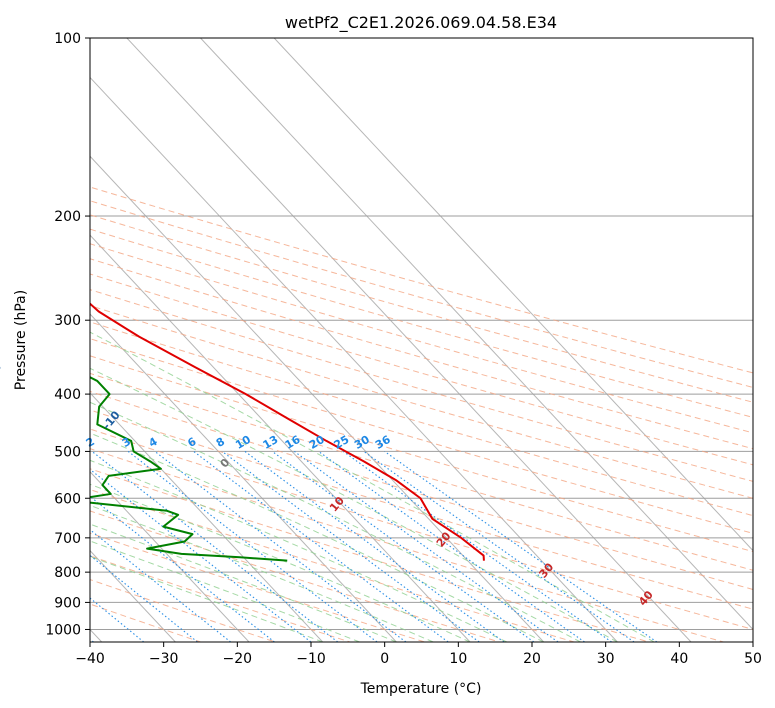 The height and width of the screenshot is (708, 775). Describe the element at coordinates (67, 39) in the screenshot. I see `y-tick-label: 100` at that location.